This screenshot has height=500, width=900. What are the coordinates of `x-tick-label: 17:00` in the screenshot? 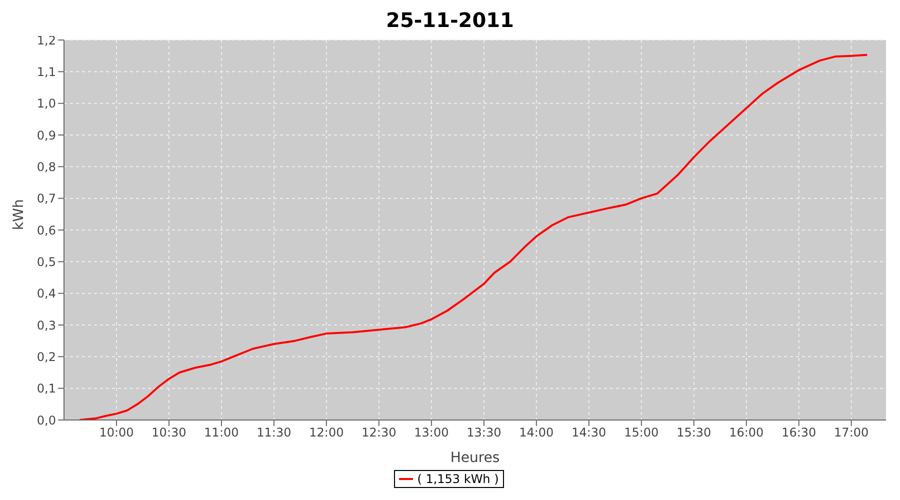 It's located at (851, 433).